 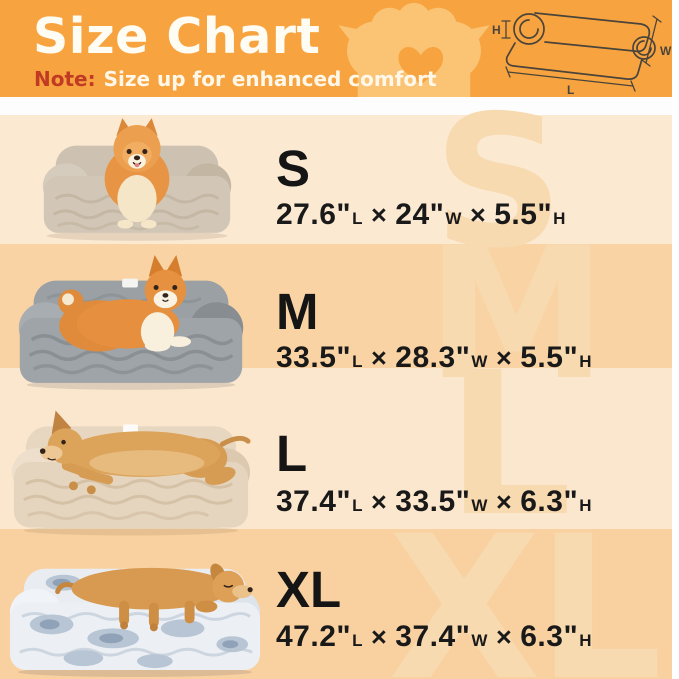 I want to click on diagram-w-label: W, so click(x=666, y=51).